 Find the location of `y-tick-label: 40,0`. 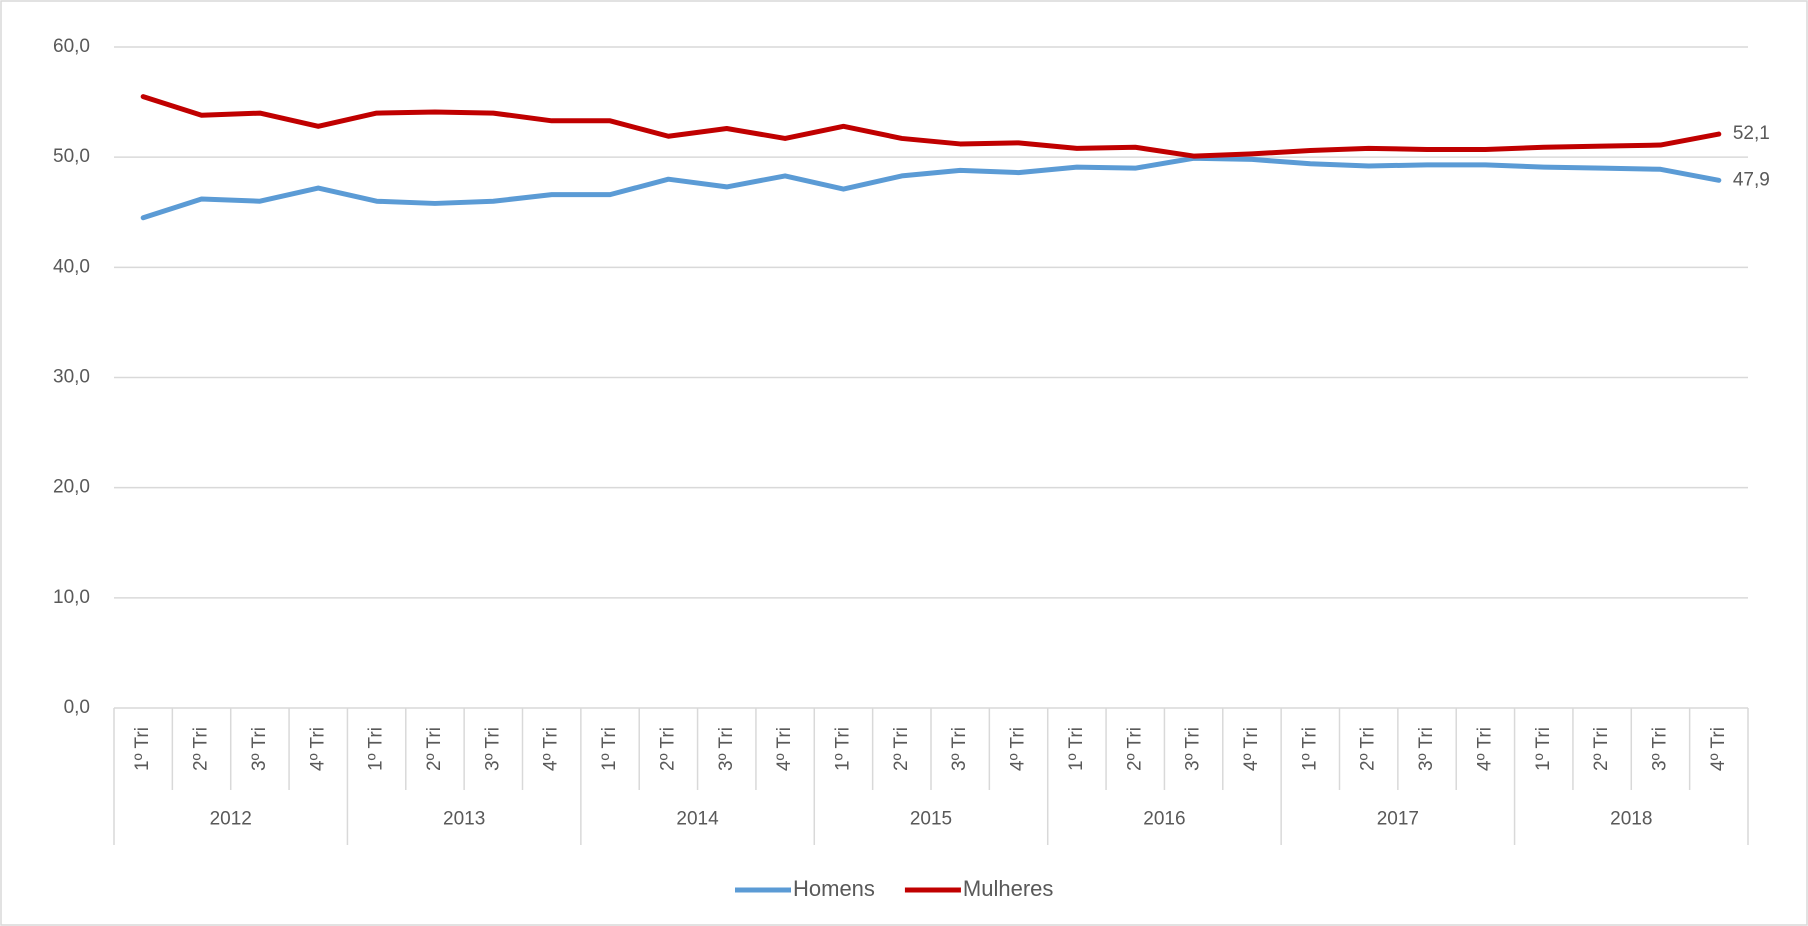

y-tick-label: 40,0 is located at coordinates (71, 266).